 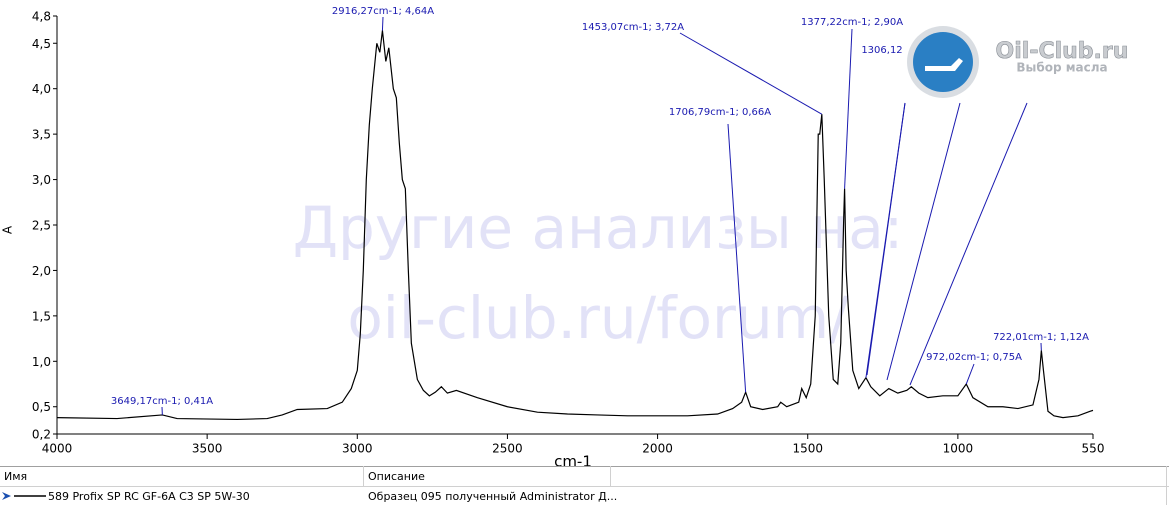 What do you see at coordinates (852, 22) in the screenshot?
I see `annotation-label: 1377,22cm-1; 2,90A` at bounding box center [852, 22].